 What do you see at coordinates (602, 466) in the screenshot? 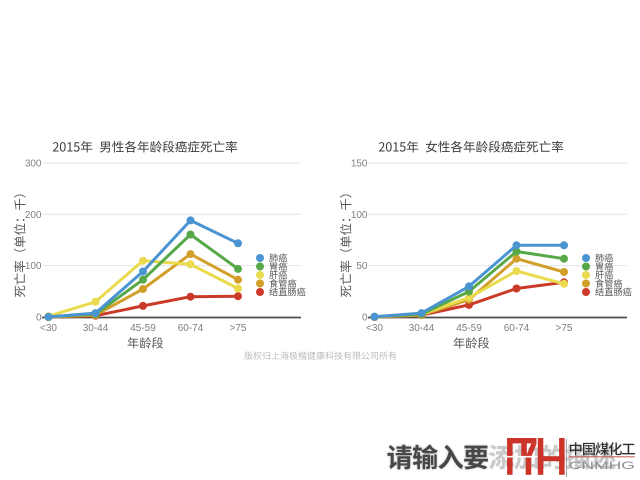
I see `svg-text: CNMHG` at bounding box center [602, 466].